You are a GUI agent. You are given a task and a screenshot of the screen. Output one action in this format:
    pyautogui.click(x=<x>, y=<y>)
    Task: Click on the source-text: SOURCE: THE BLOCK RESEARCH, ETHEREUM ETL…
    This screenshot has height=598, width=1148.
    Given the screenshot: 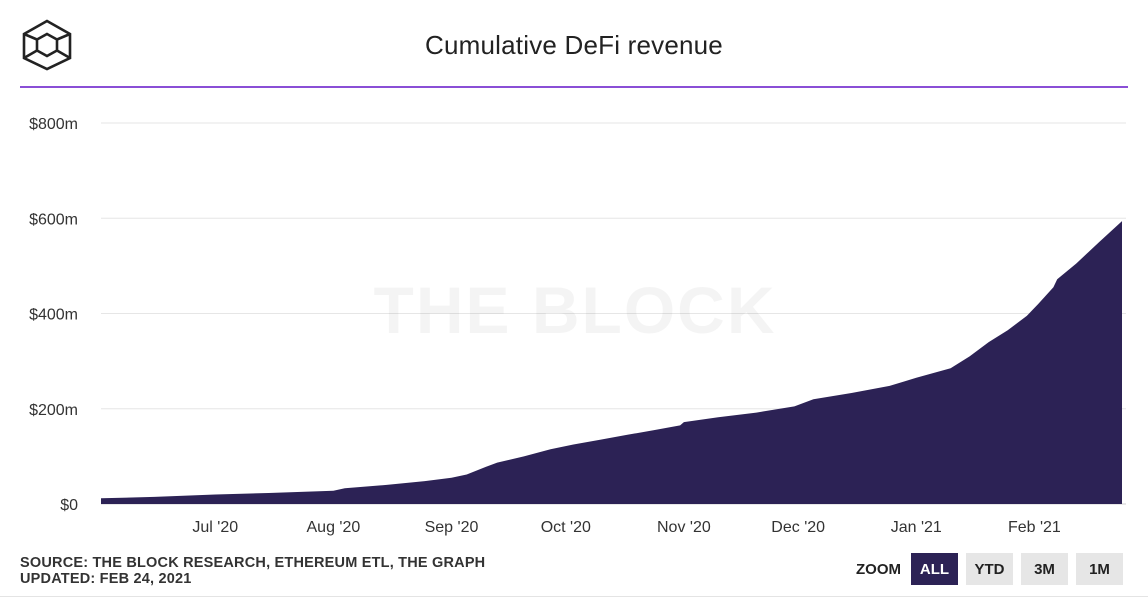 What is the action you would take?
    pyautogui.click(x=253, y=563)
    